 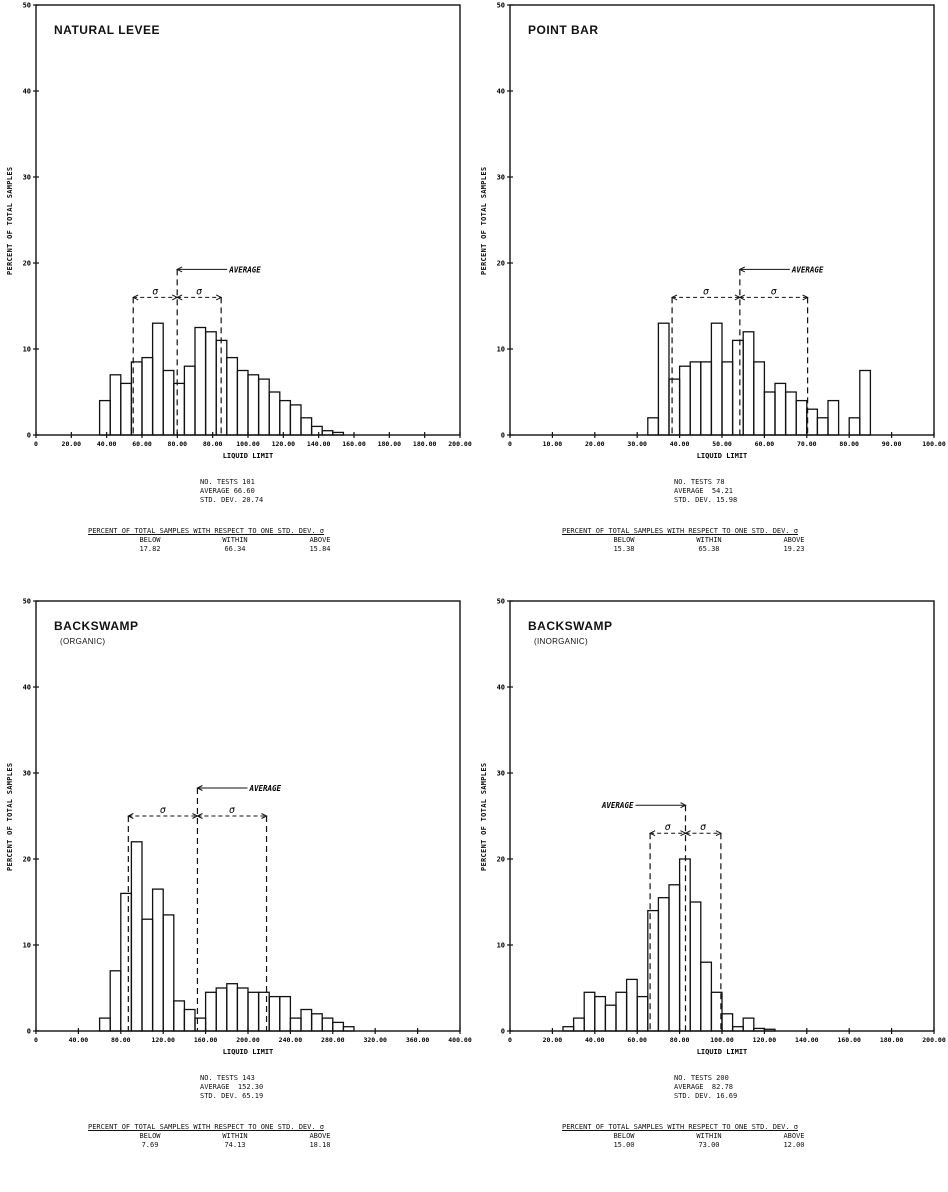 I want to click on percent-column: ABOVE 18.18, so click(x=320, y=1141).